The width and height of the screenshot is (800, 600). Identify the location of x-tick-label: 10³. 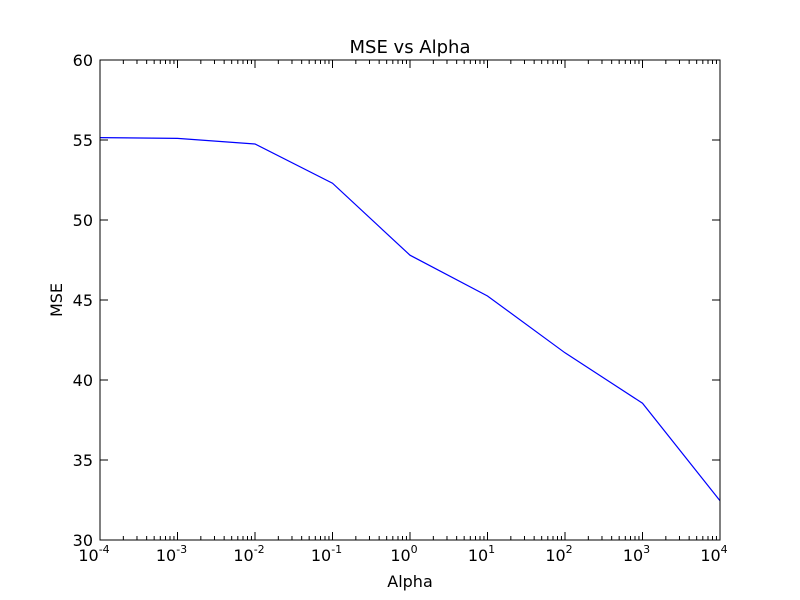
(636, 554).